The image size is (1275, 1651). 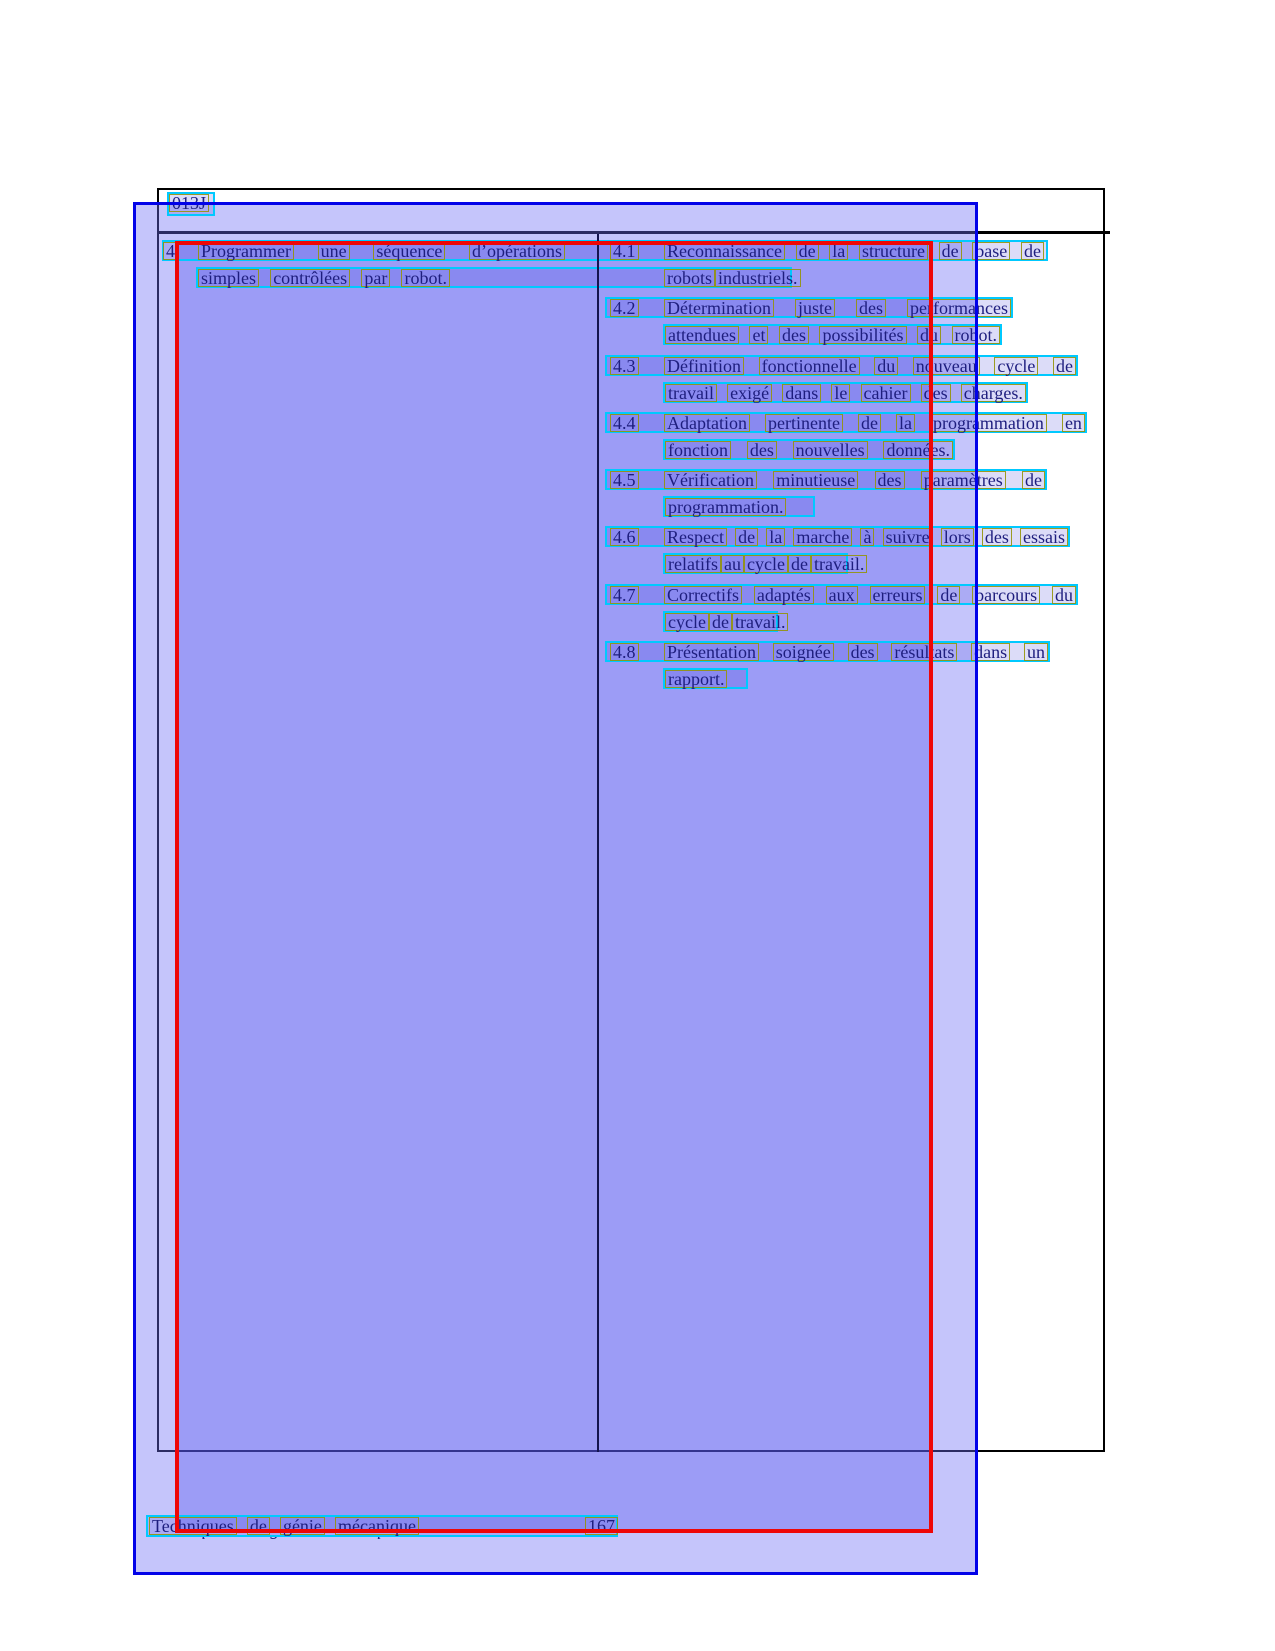 What do you see at coordinates (624, 594) in the screenshot?
I see `ocr-word-box: 4.7` at bounding box center [624, 594].